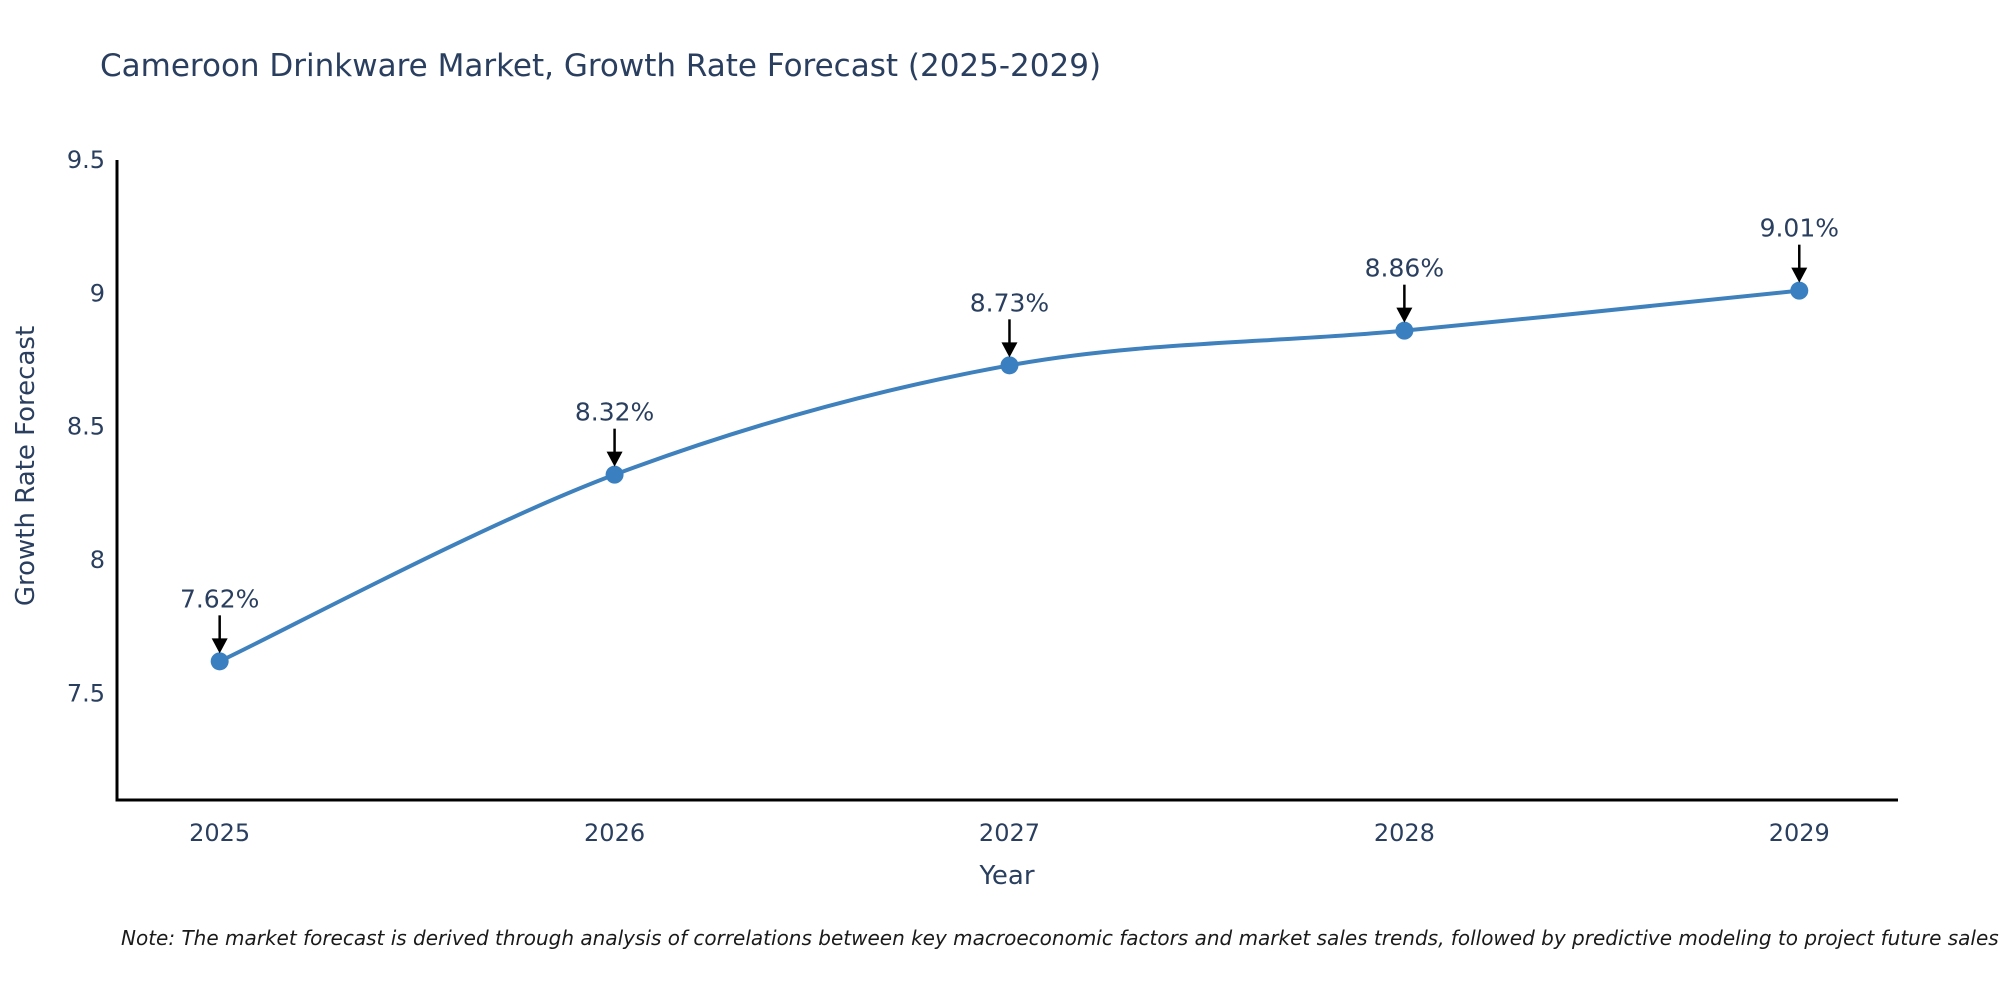 The height and width of the screenshot is (1000, 2000). I want to click on point-value-label: 8.73%, so click(1009, 302).